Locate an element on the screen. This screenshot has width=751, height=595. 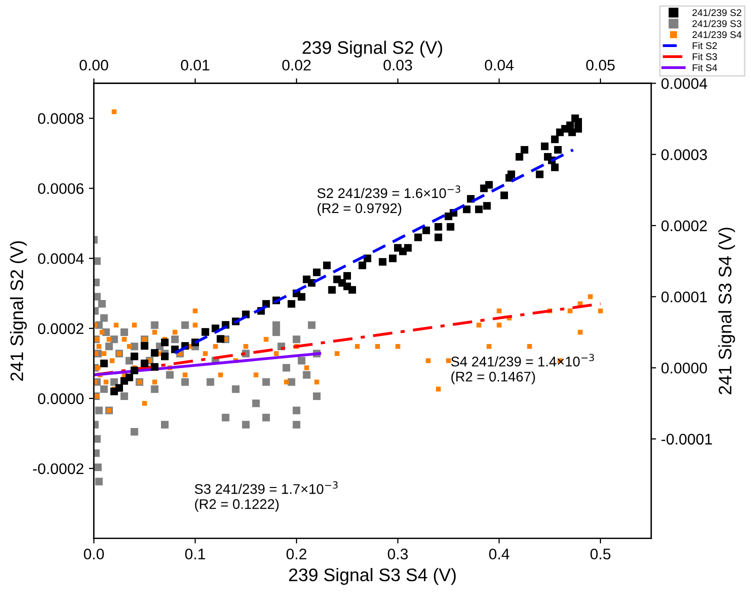
text: S2 241/239 = 1.6×10$^{−3}$ (R2 = 0.9792) is located at coordinates (388, 200).